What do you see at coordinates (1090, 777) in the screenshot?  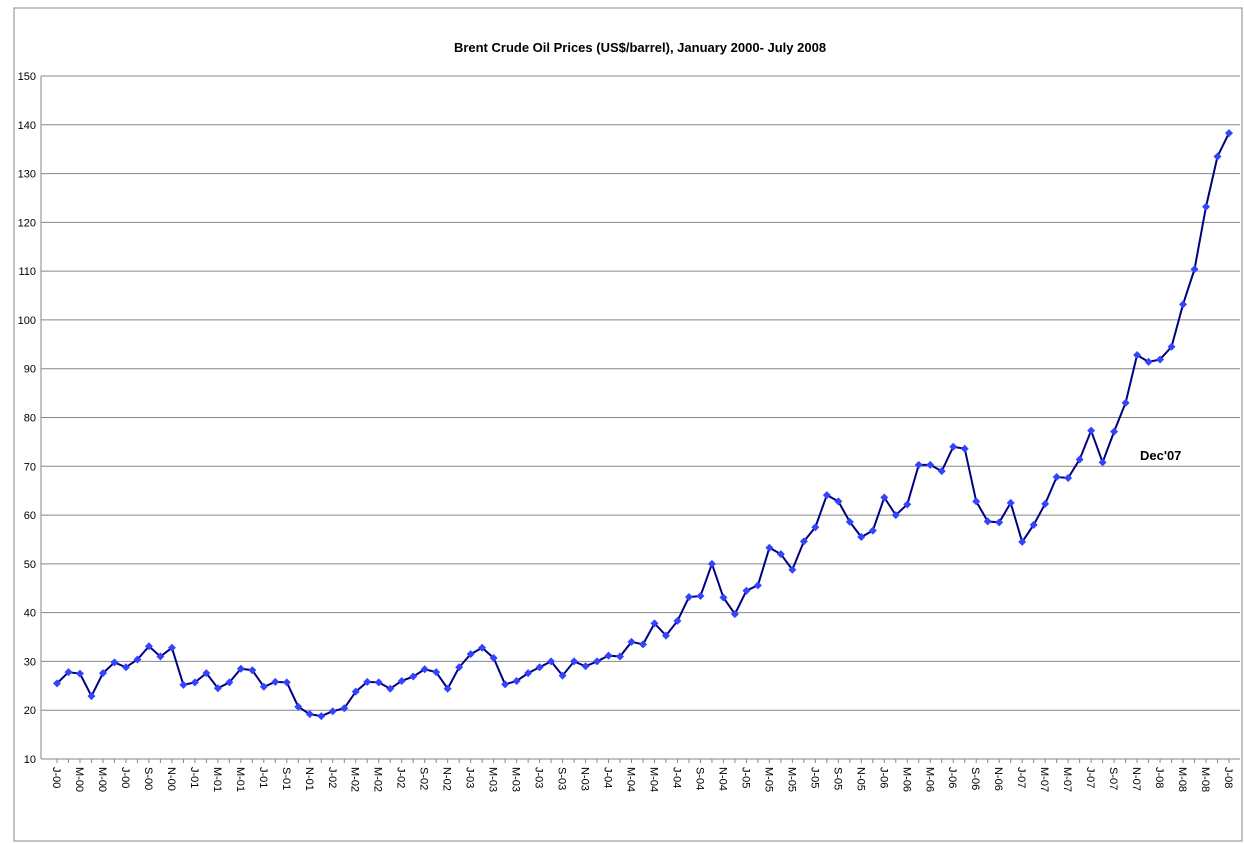 I see `x-tick-label: J-07` at bounding box center [1090, 777].